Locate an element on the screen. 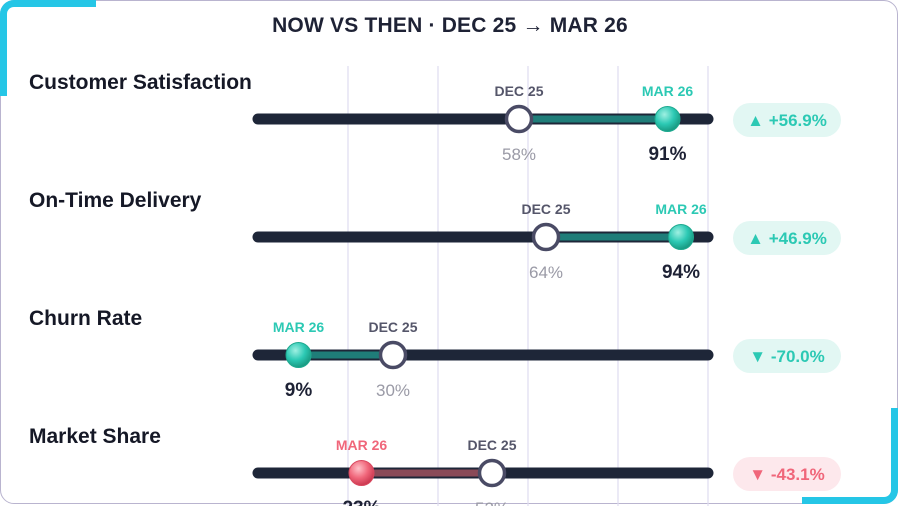 The image size is (900, 506). frame-corner-bottom-right is located at coordinates (850, 456).